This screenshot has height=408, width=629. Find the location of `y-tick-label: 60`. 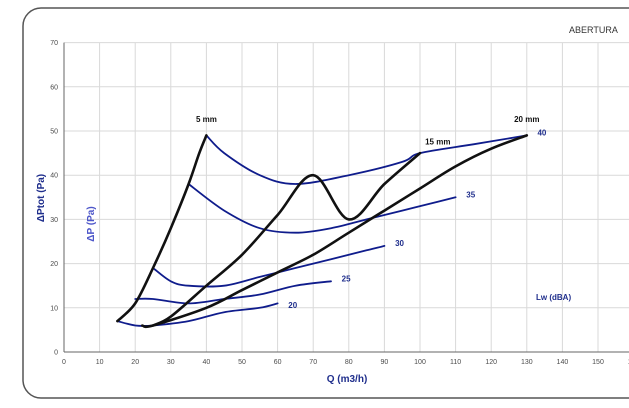

y-tick-label: 60 is located at coordinates (54, 87).